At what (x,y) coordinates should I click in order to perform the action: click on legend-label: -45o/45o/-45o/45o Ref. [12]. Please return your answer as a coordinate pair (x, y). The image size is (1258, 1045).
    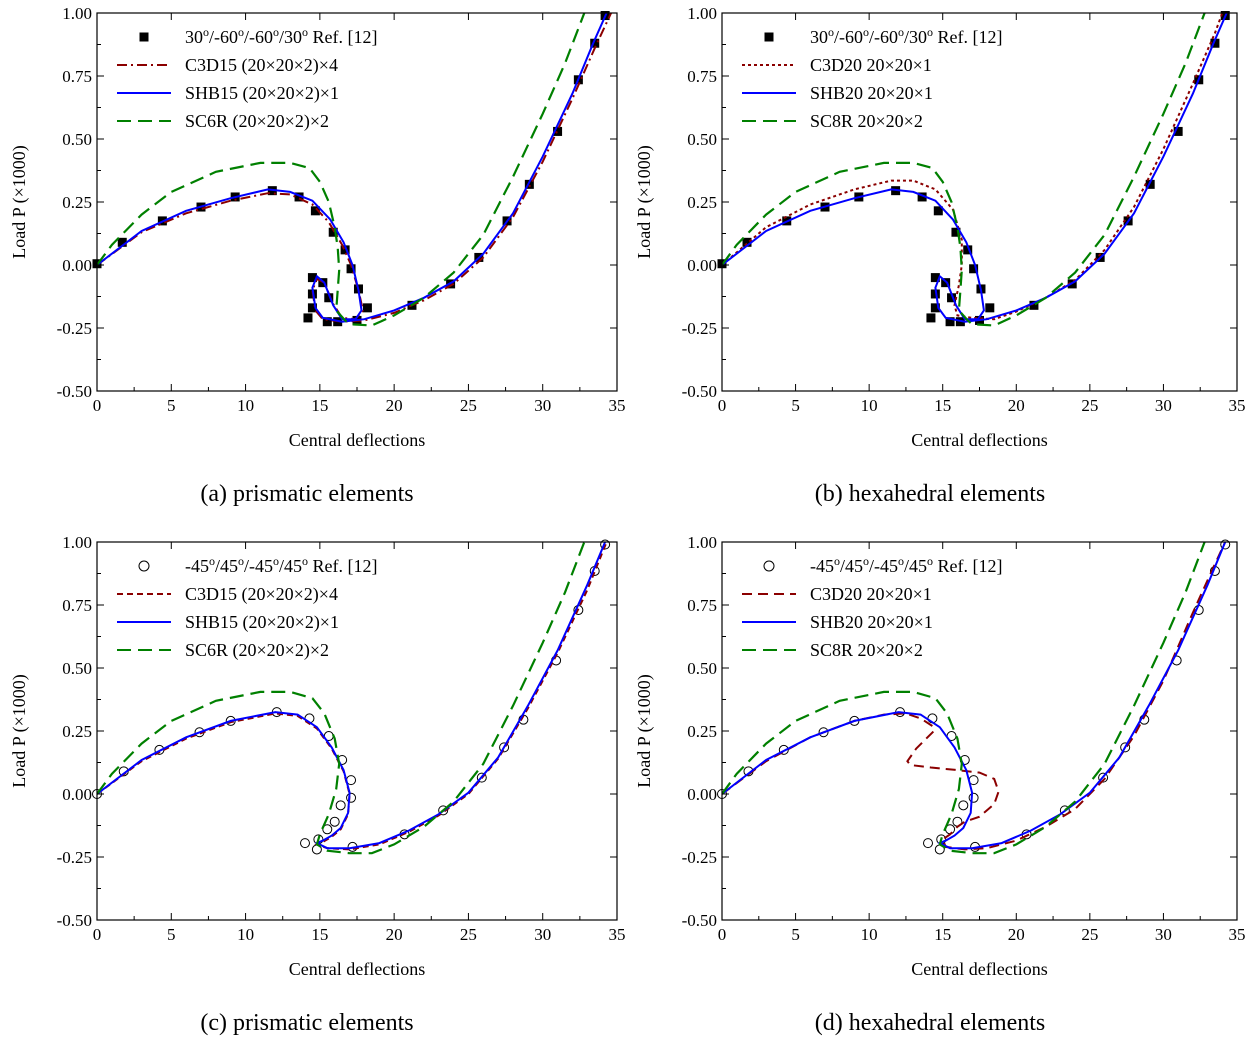
    Looking at the image, I should click on (906, 565).